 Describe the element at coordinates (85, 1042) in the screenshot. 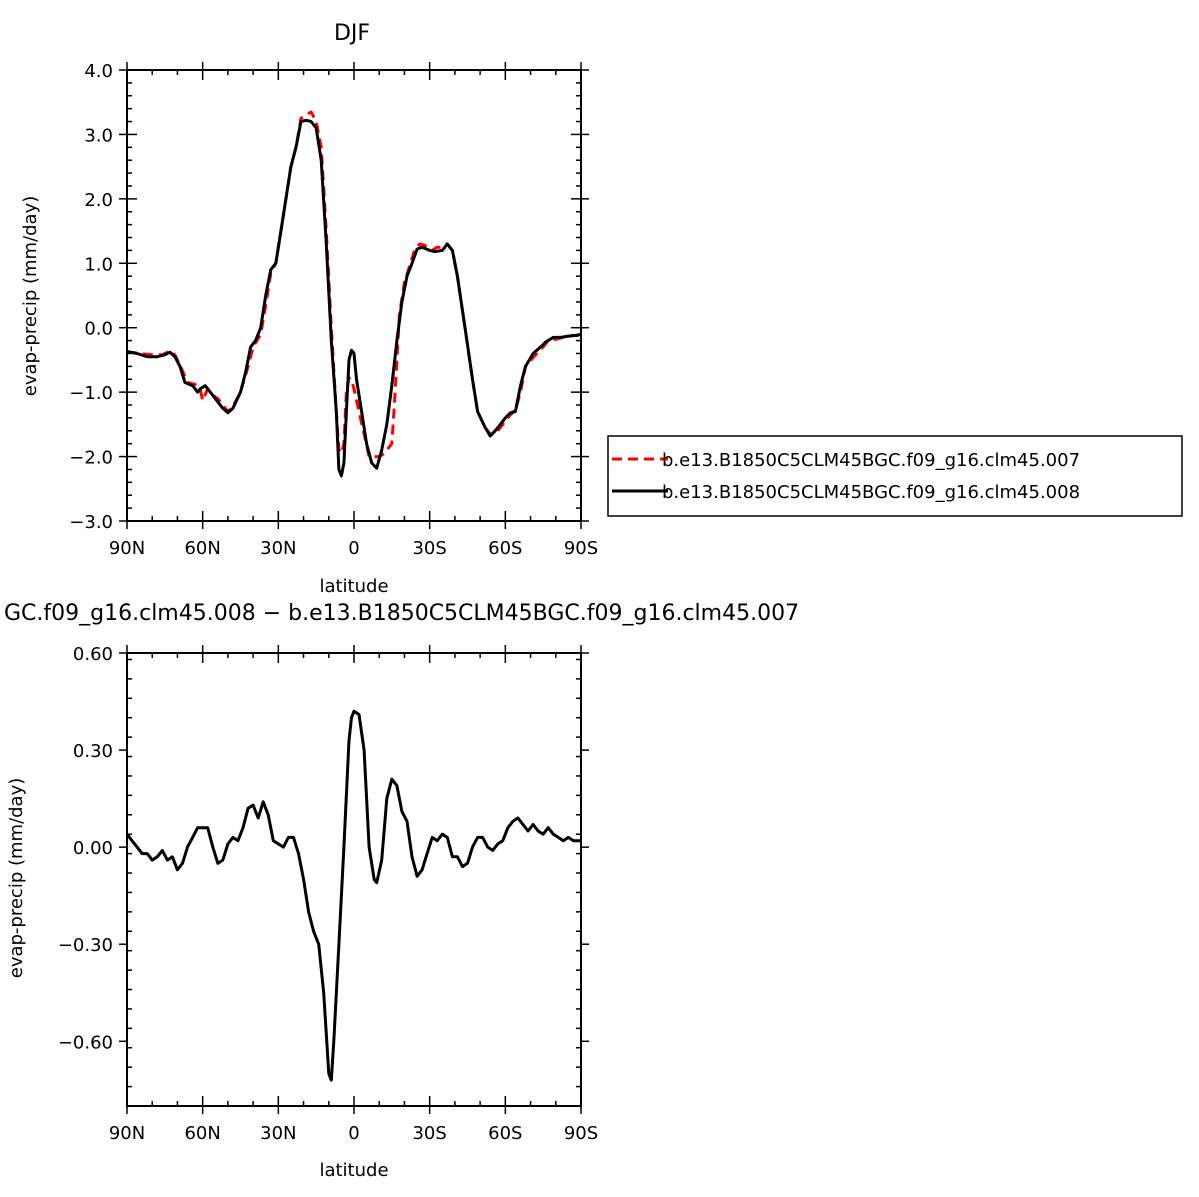

I see `y-tick-label: −0.60` at that location.